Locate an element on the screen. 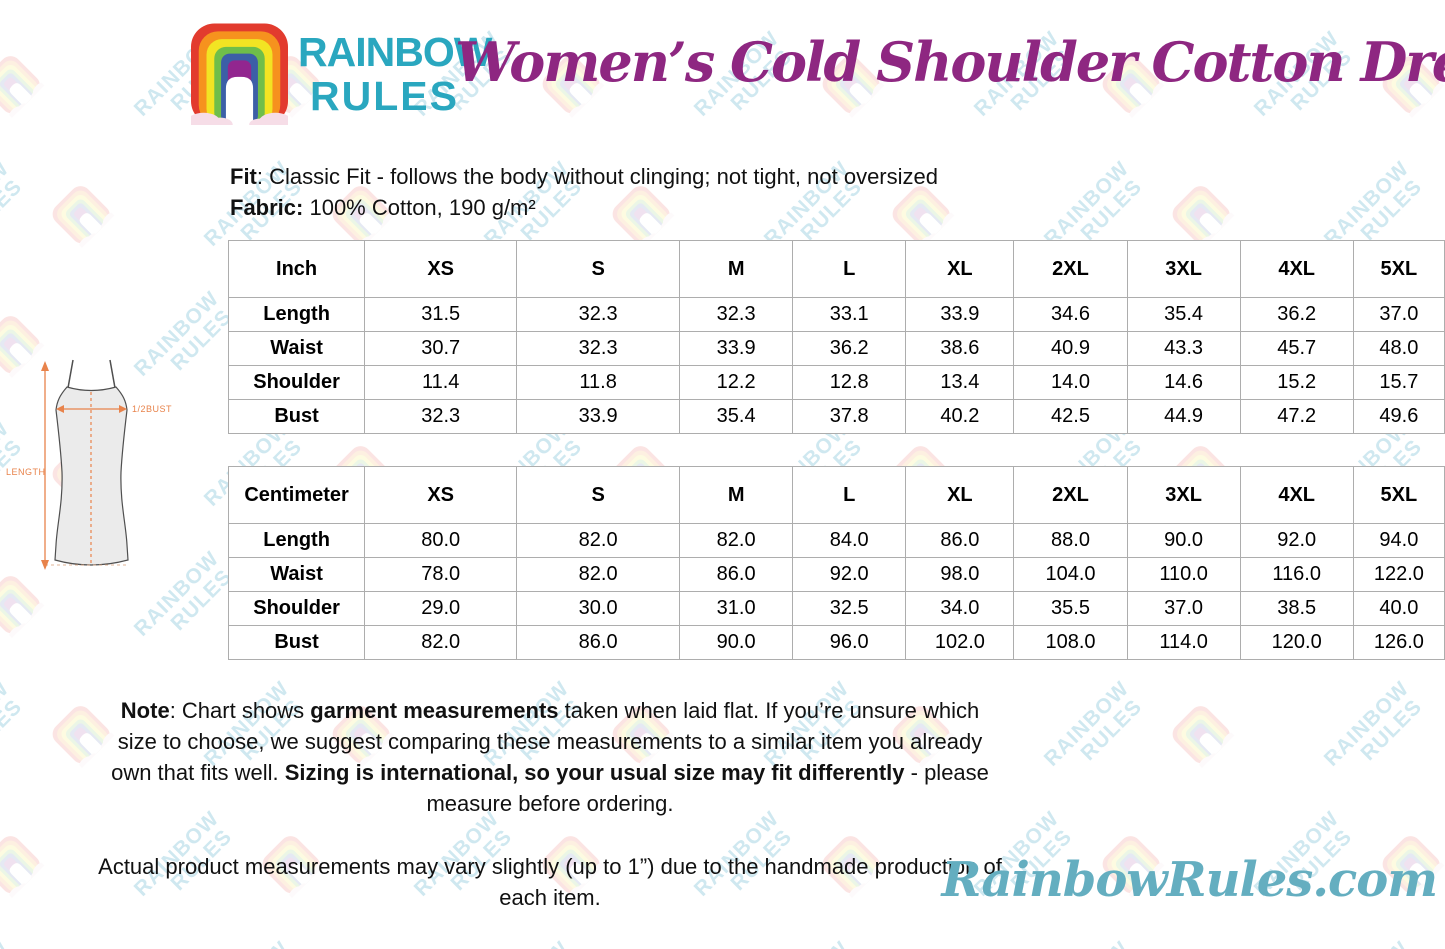 The height and width of the screenshot is (949, 1445). measurement-cell: 11.4 is located at coordinates (441, 382).